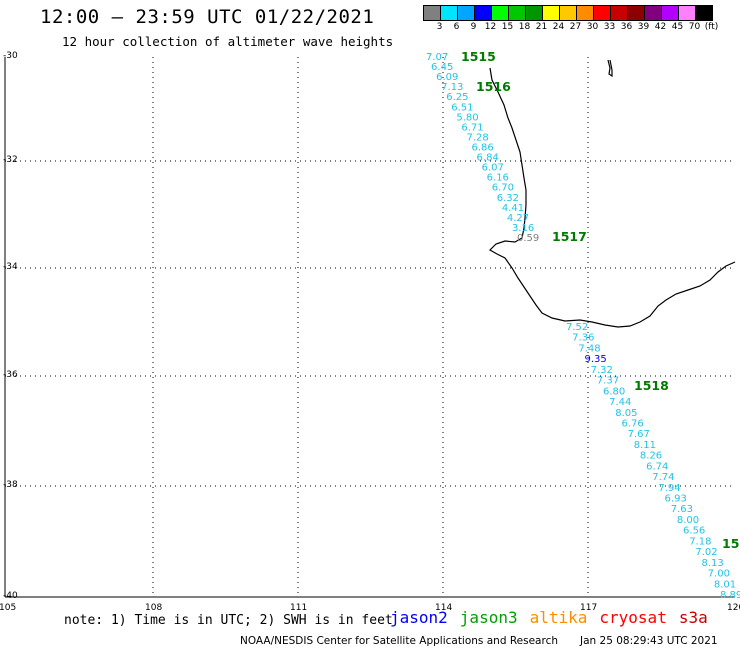 The image size is (740, 650). What do you see at coordinates (457, 97) in the screenshot?
I see `swh-value: 6.25` at bounding box center [457, 97].